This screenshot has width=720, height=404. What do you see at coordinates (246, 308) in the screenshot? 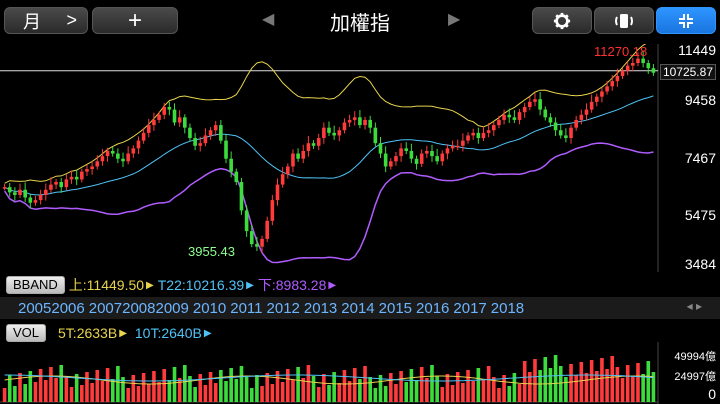
I see `year-label: 2011` at bounding box center [246, 308].